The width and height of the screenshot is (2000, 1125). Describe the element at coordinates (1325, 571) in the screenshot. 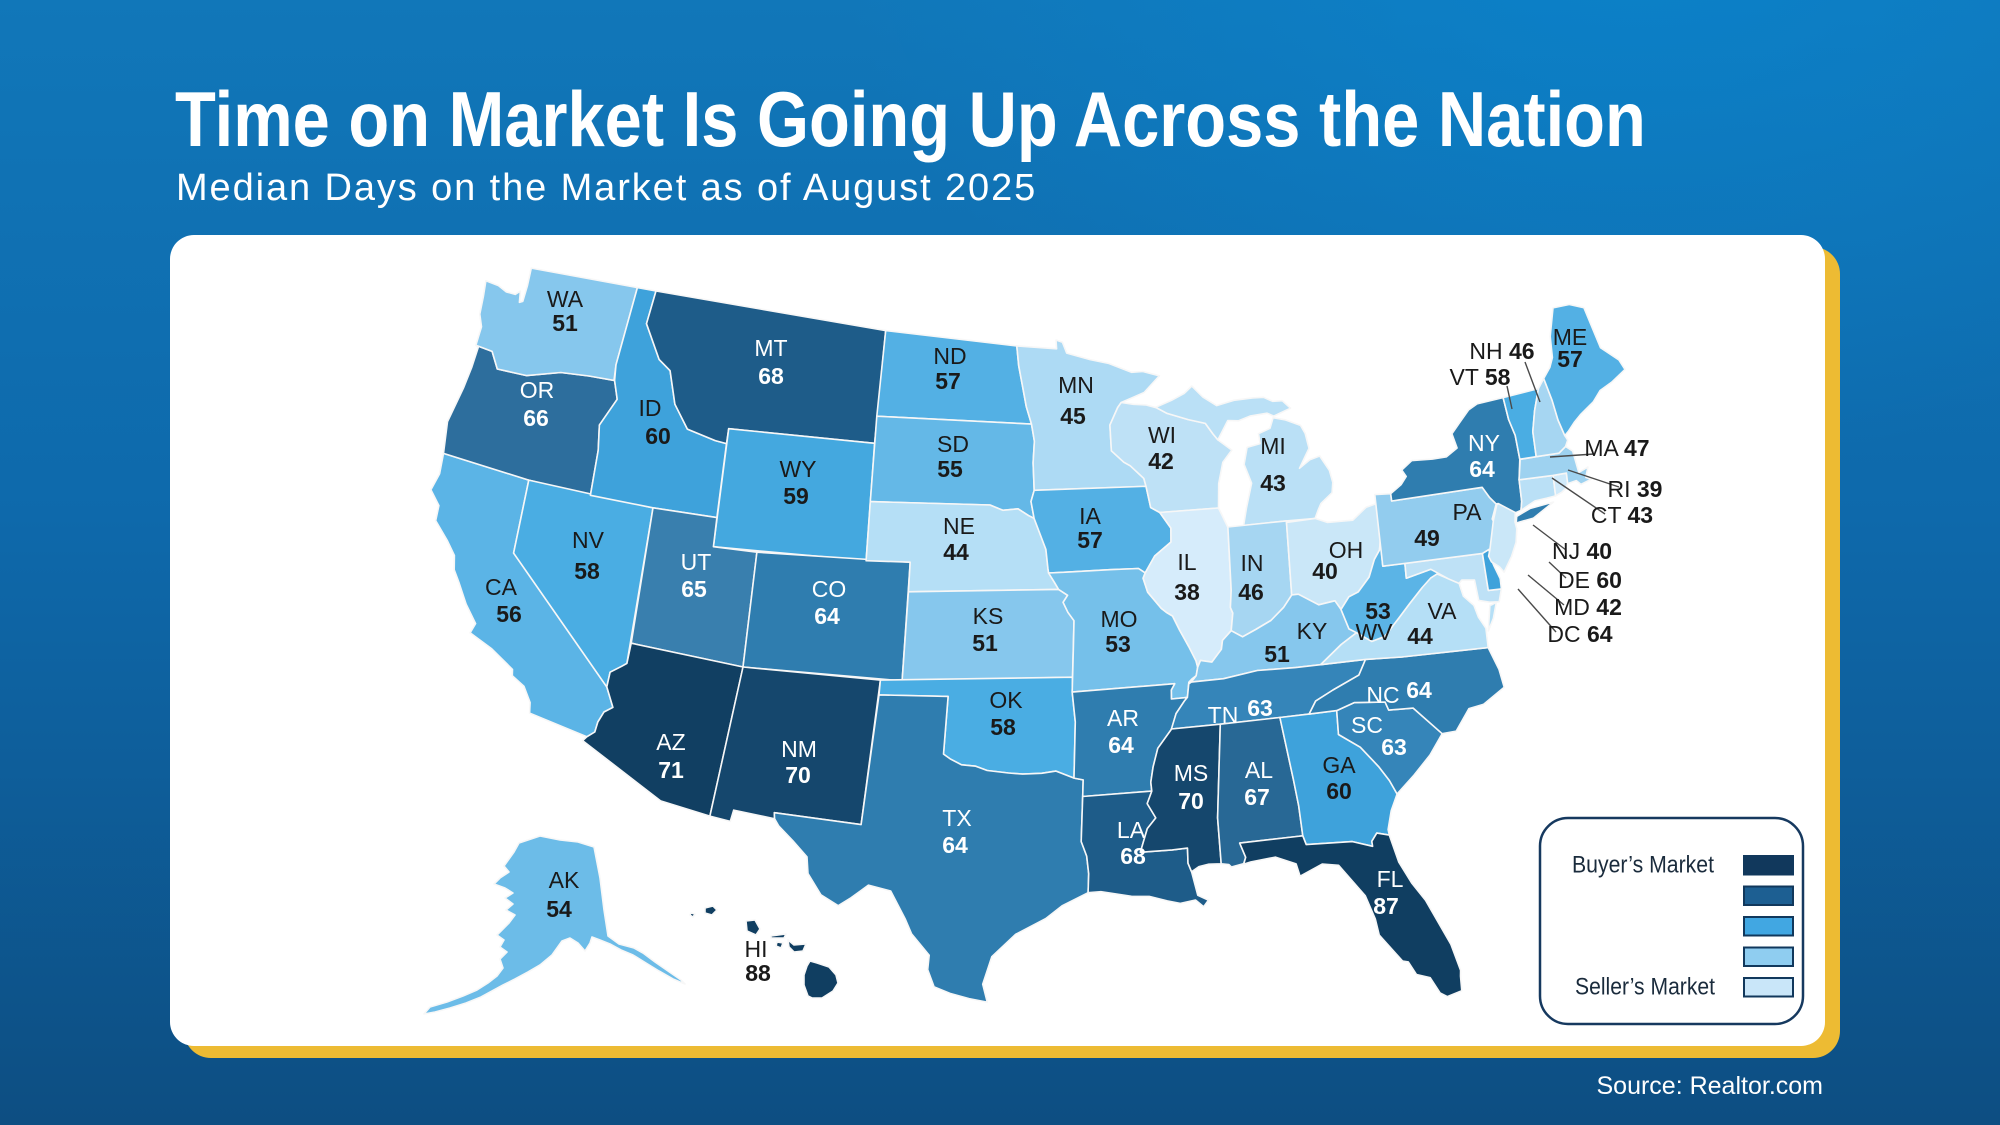

I see `svg-text: 40` at that location.